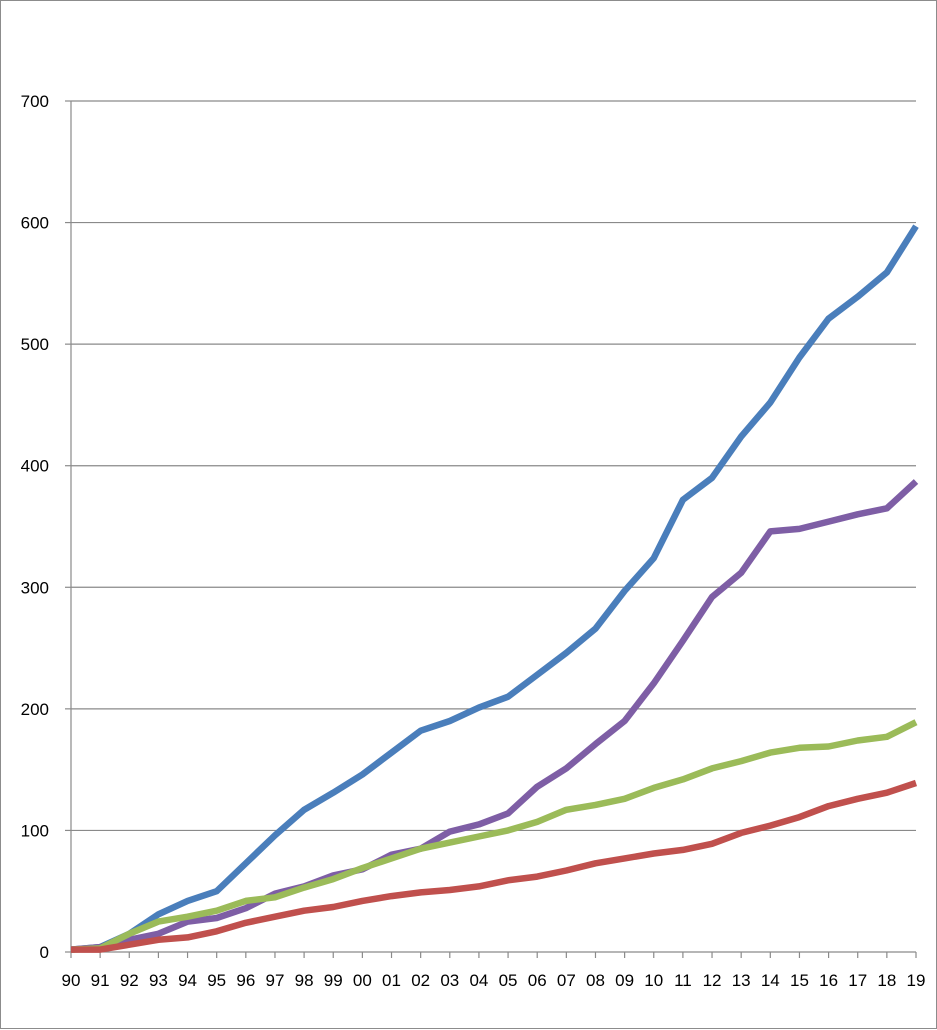 This screenshot has height=1030, width=937. I want to click on x-tick-label: 08, so click(595, 980).